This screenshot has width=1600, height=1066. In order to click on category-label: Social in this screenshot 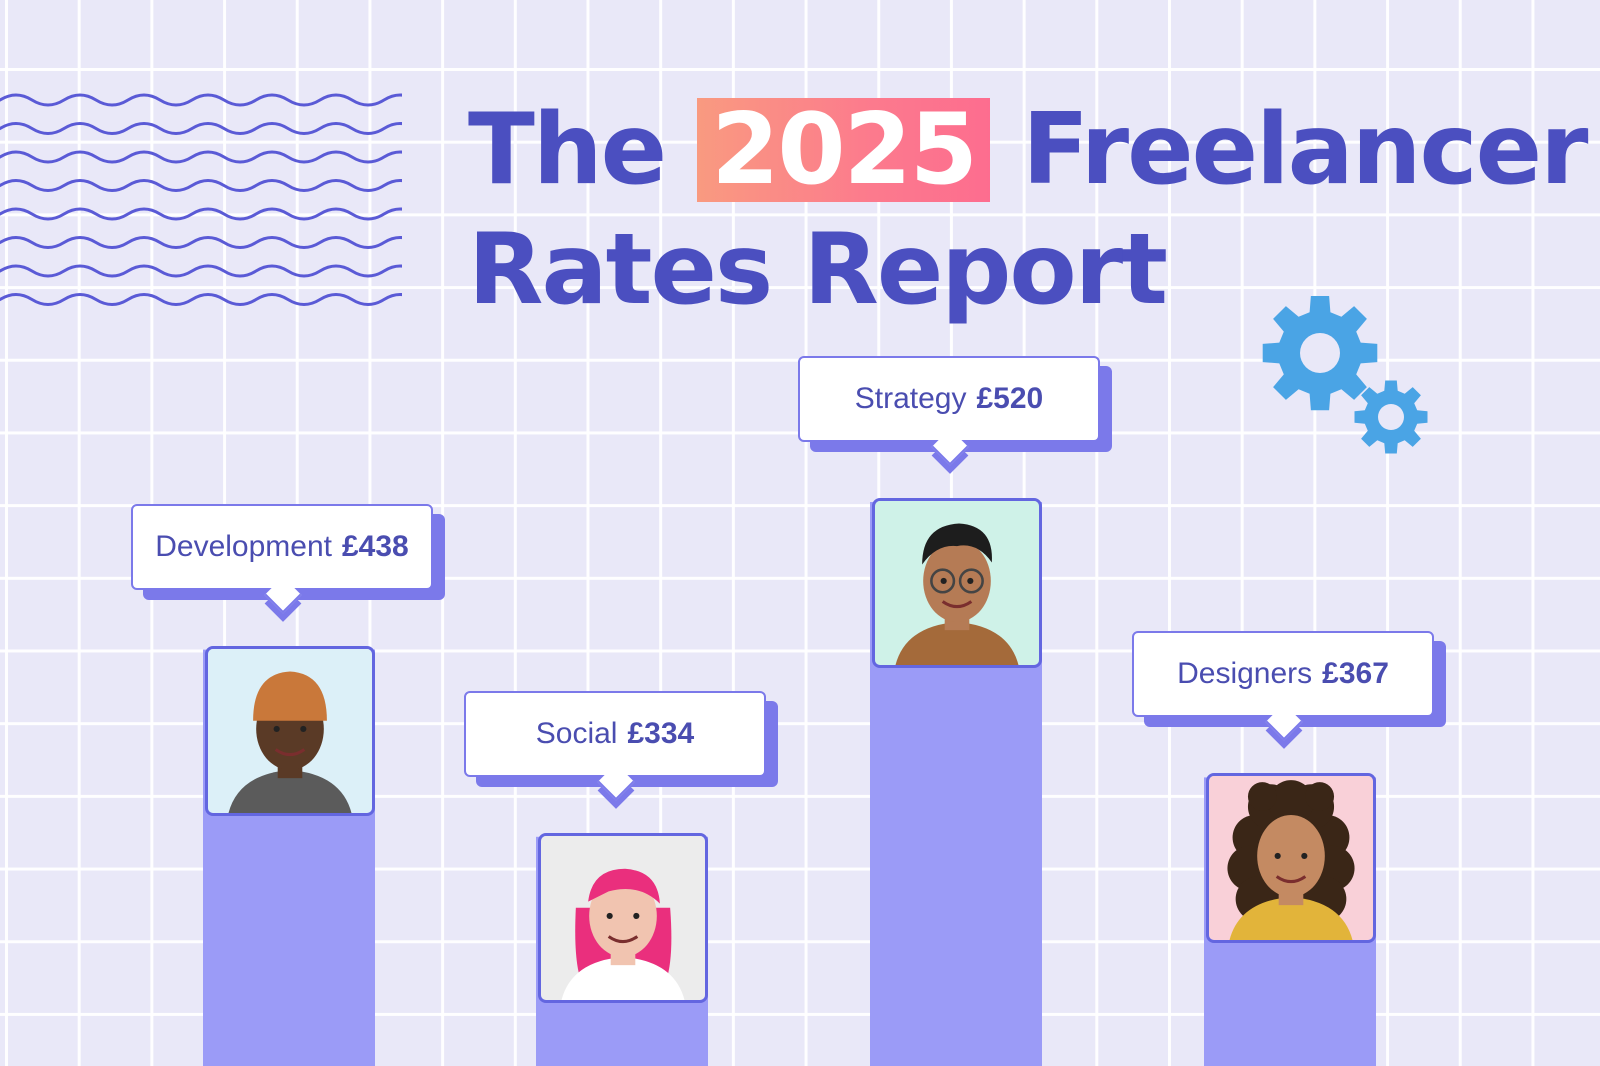, I will do `click(576, 733)`.